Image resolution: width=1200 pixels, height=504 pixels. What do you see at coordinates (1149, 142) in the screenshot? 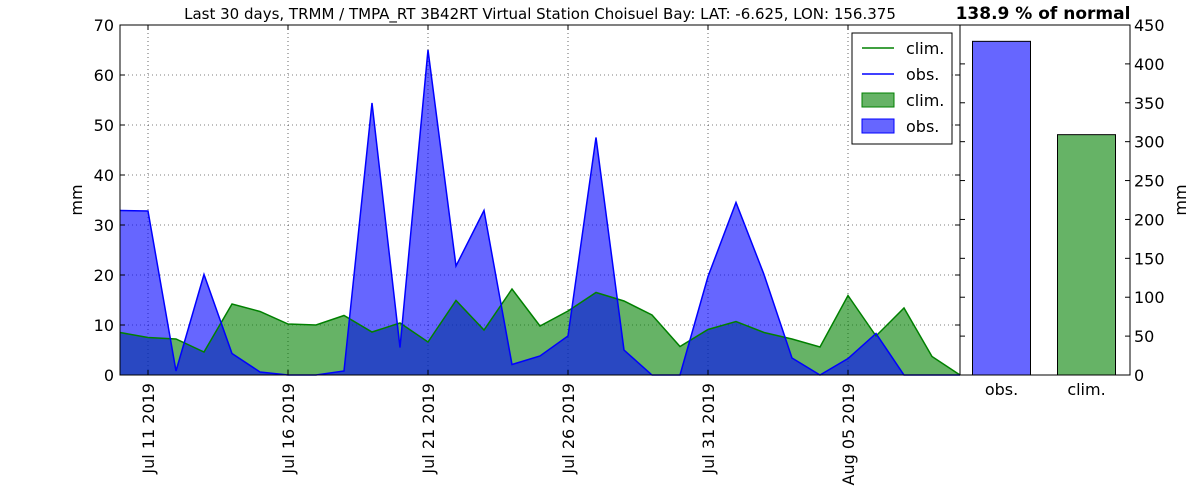
I see `bar-y-tick-label: 300` at bounding box center [1149, 142].